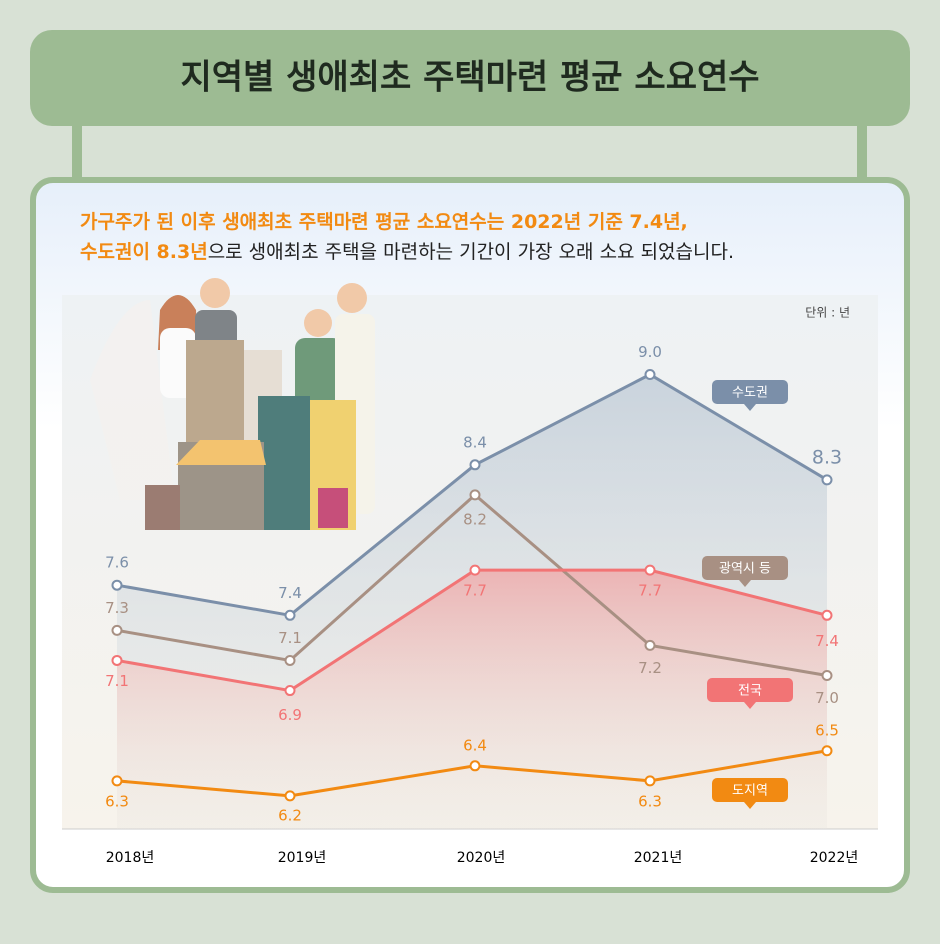 The image size is (940, 944). Describe the element at coordinates (302, 858) in the screenshot. I see `x-tick-label: 2019년` at that location.